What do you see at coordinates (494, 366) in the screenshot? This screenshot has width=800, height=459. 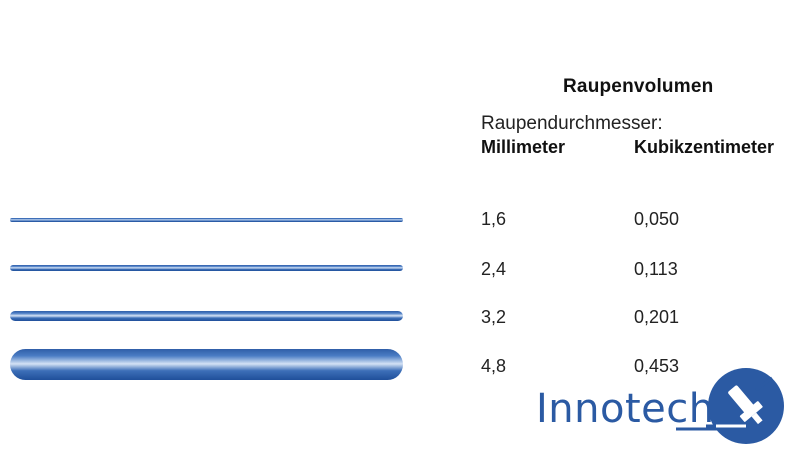 I see `row-4-millimeter: 4,8` at bounding box center [494, 366].